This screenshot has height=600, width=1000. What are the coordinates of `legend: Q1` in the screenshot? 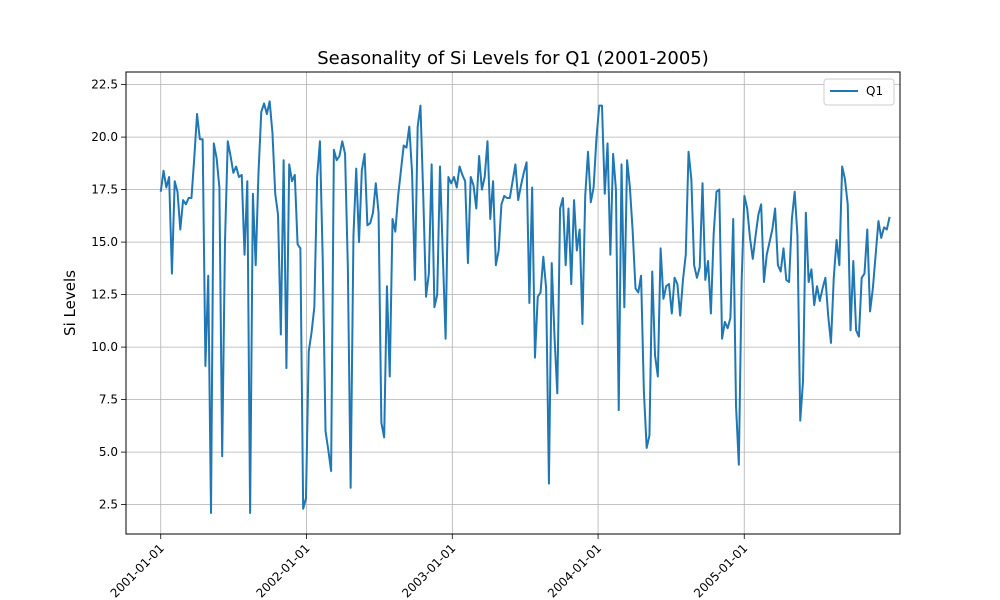 It's located at (859, 92).